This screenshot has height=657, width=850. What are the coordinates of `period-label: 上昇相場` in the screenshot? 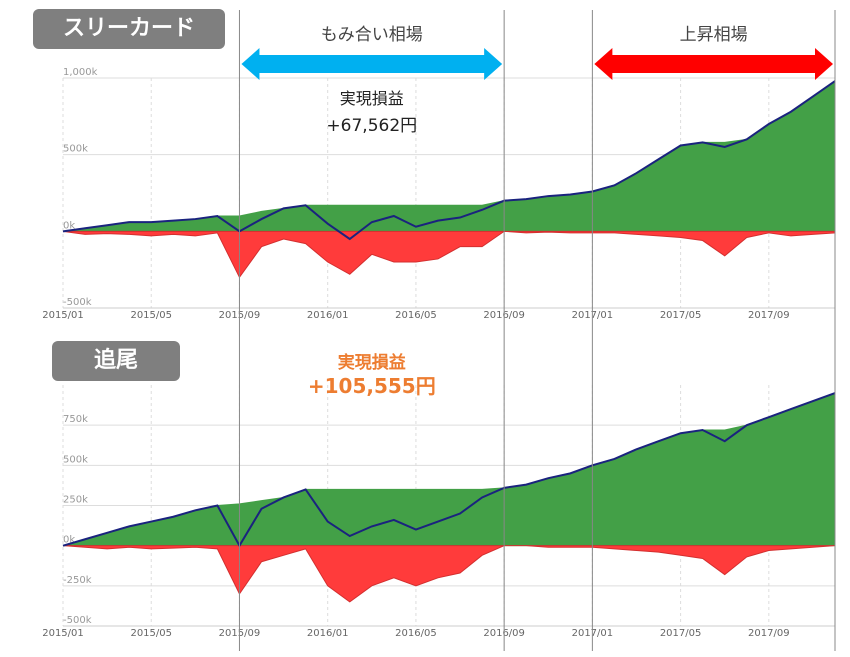 It's located at (714, 35).